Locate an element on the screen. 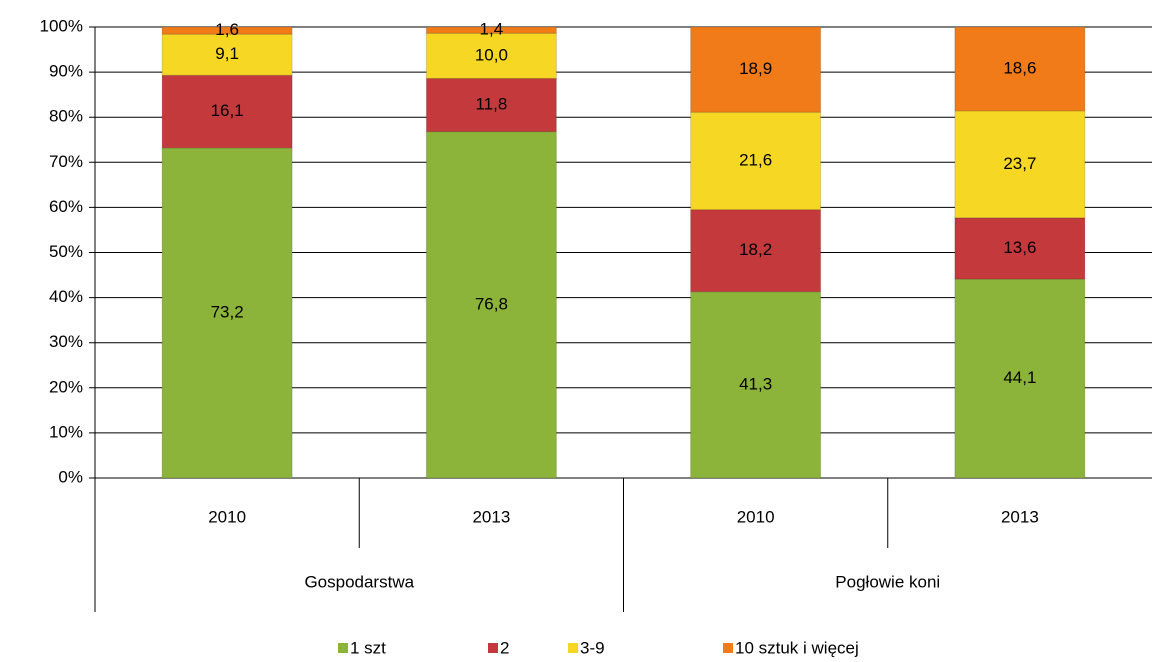 The image size is (1153, 662). data-label: 16,1 is located at coordinates (227, 110).